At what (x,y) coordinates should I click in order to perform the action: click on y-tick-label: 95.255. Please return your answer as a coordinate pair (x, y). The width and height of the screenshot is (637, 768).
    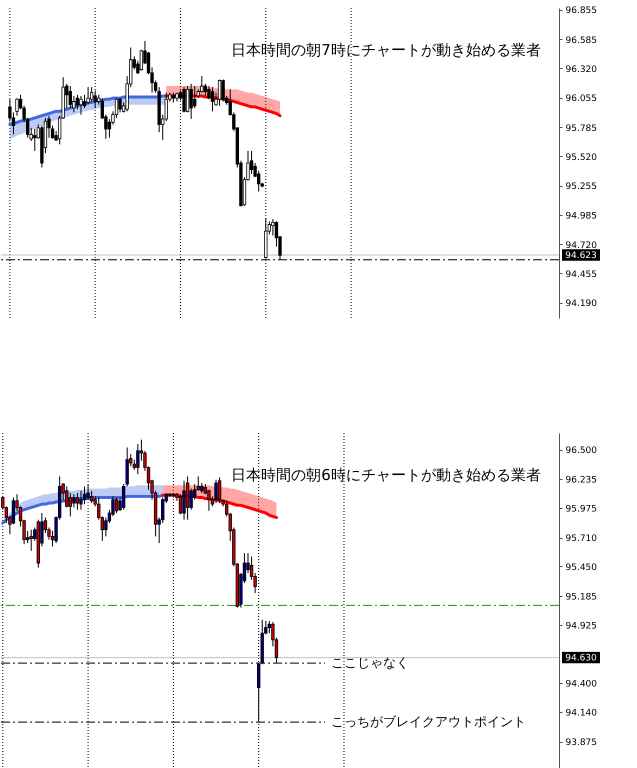
    Looking at the image, I should click on (581, 187).